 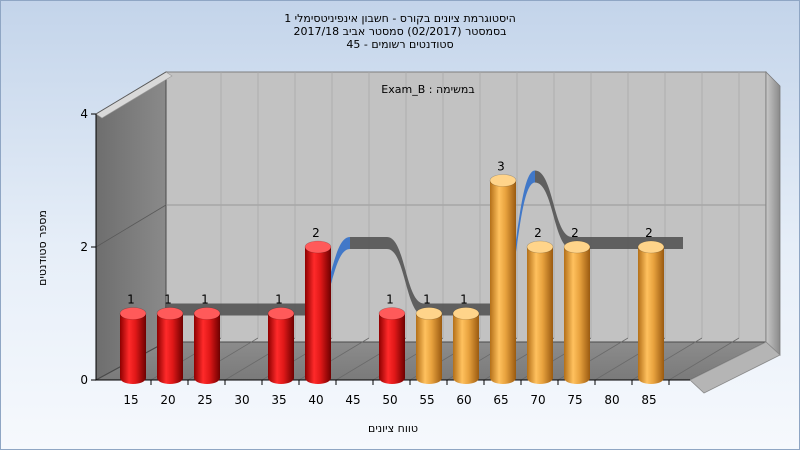 What do you see at coordinates (574, 400) in the screenshot?
I see `x-tick-label: 75` at bounding box center [574, 400].